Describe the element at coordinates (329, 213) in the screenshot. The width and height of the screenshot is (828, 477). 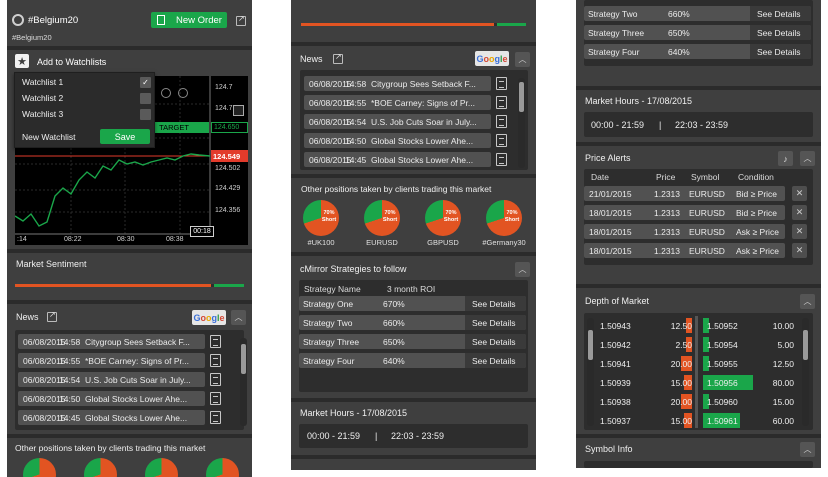
I see `position-pct: 70%` at that location.